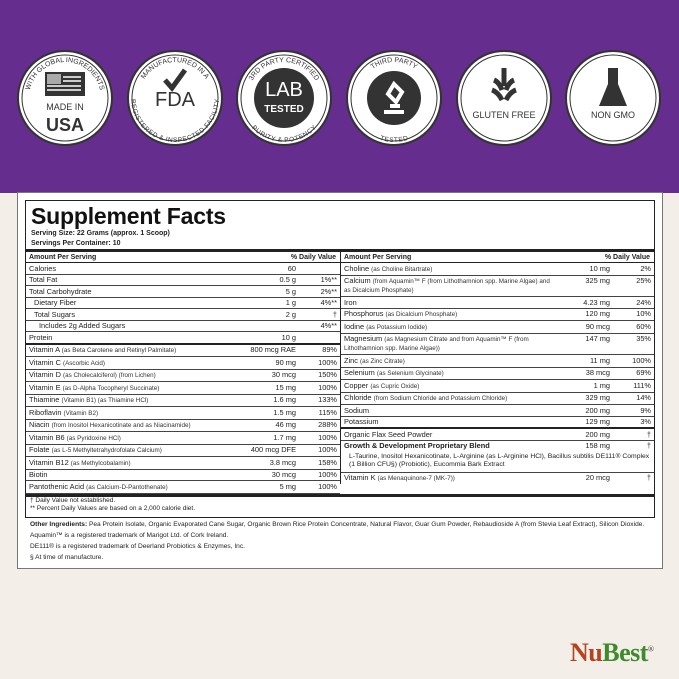 The height and width of the screenshot is (679, 679). What do you see at coordinates (650, 649) in the screenshot?
I see `logo-reg: ®` at bounding box center [650, 649].